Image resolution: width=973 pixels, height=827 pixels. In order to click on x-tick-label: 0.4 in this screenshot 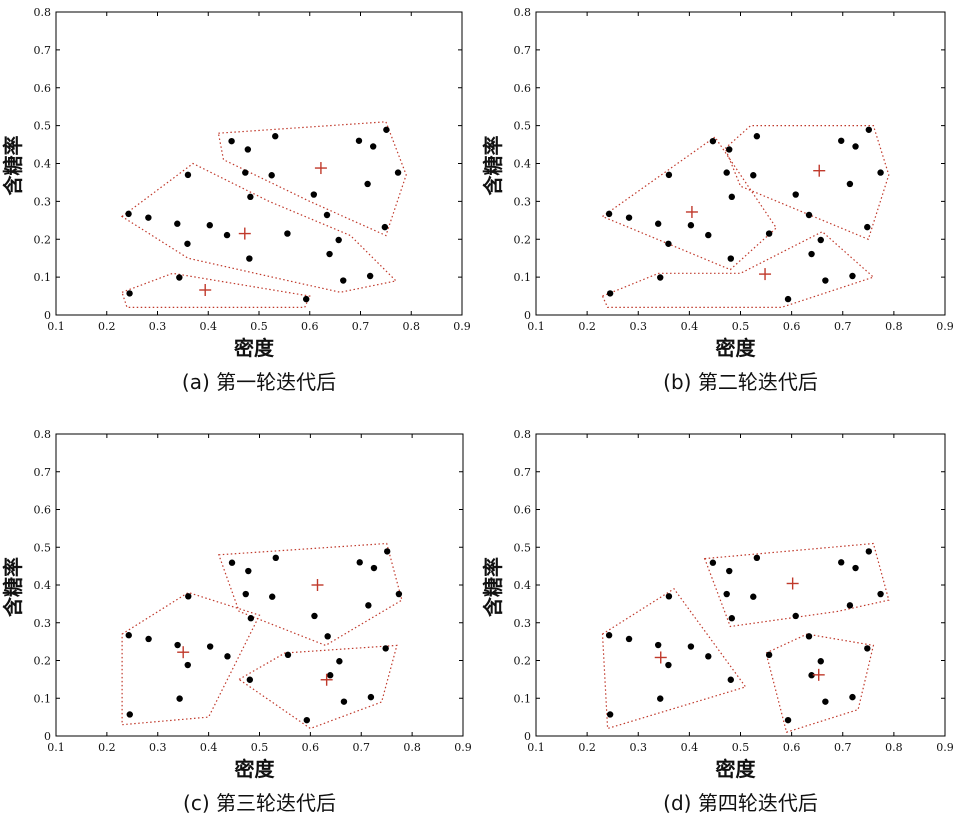, I will do `click(209, 747)`.